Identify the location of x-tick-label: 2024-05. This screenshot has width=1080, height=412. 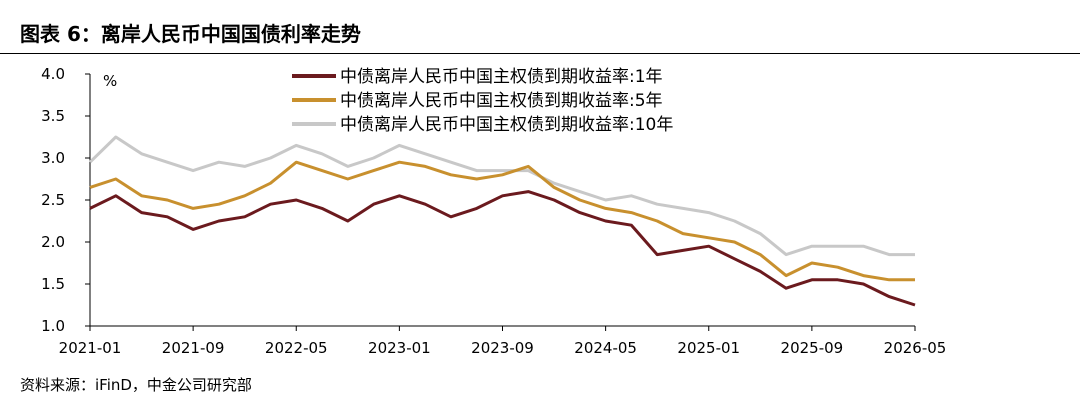
(605, 348).